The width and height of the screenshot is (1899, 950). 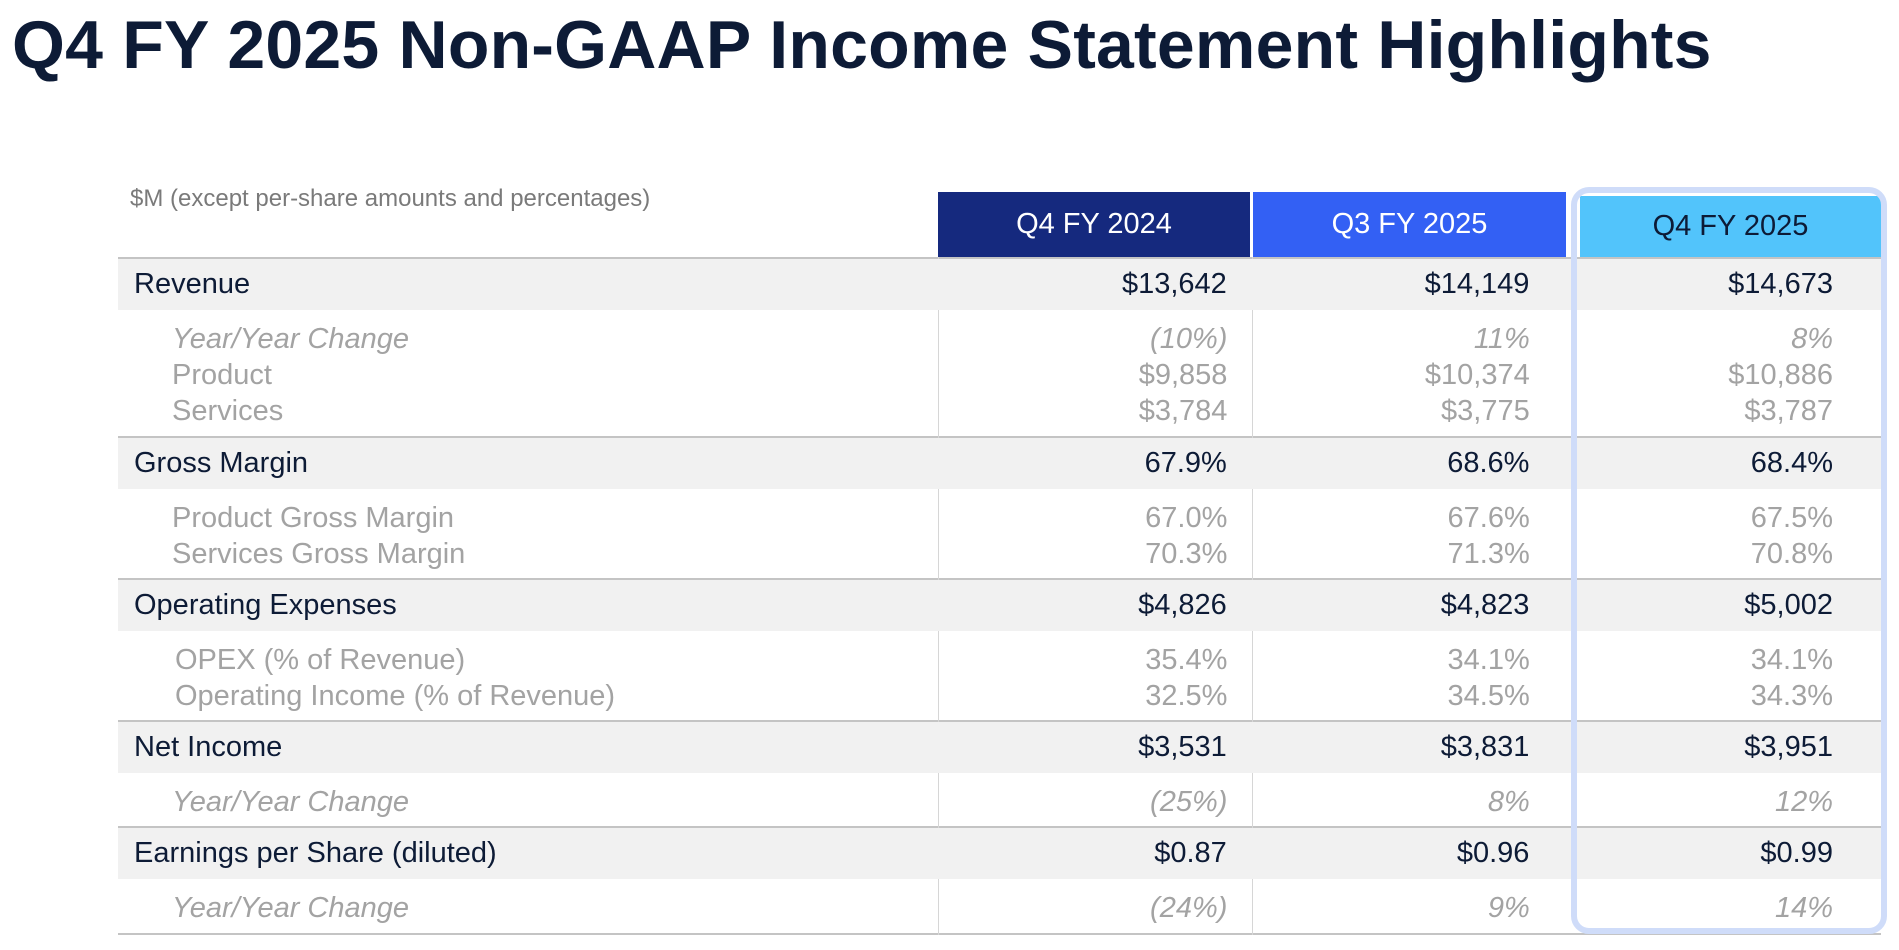 I want to click on row-label: Services Gross Margin, so click(x=319, y=554).